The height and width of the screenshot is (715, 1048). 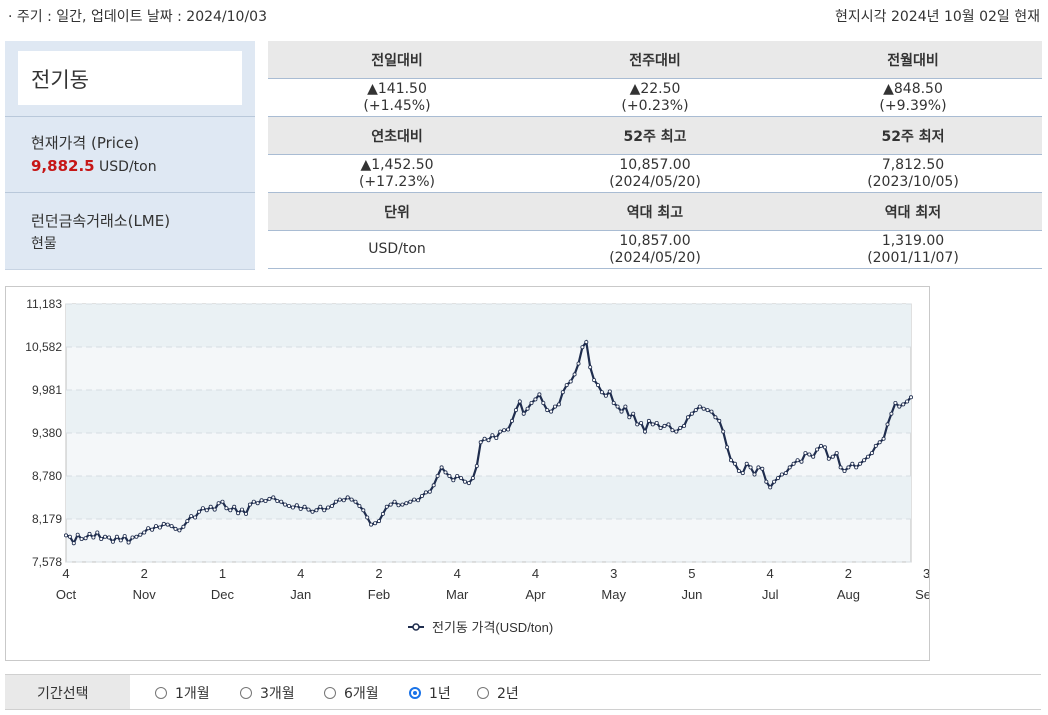 What do you see at coordinates (498, 693) in the screenshot?
I see `period-option-2y: 2년` at bounding box center [498, 693].